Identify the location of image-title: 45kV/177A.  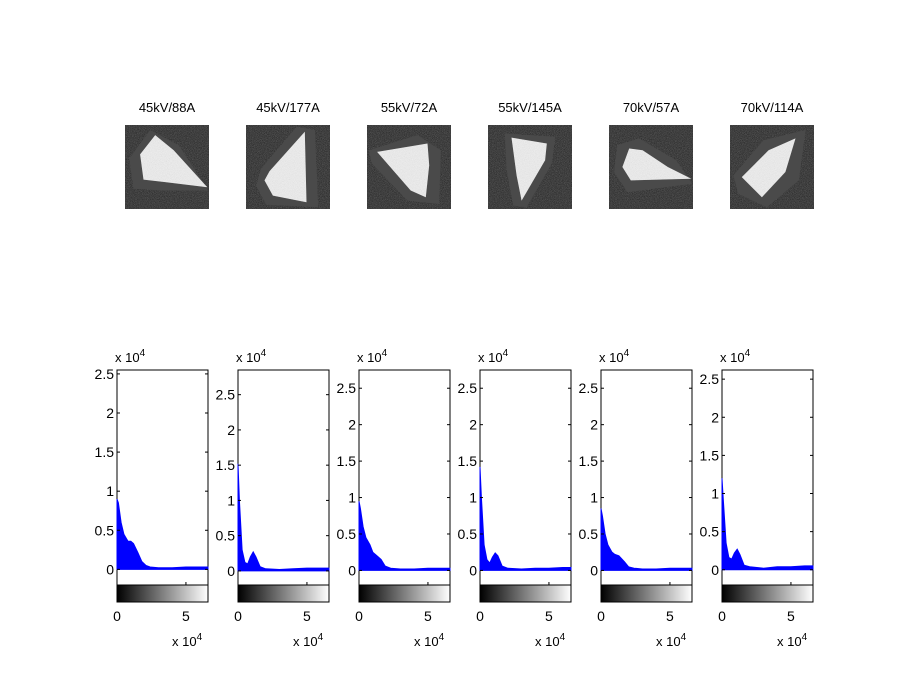
(288, 107).